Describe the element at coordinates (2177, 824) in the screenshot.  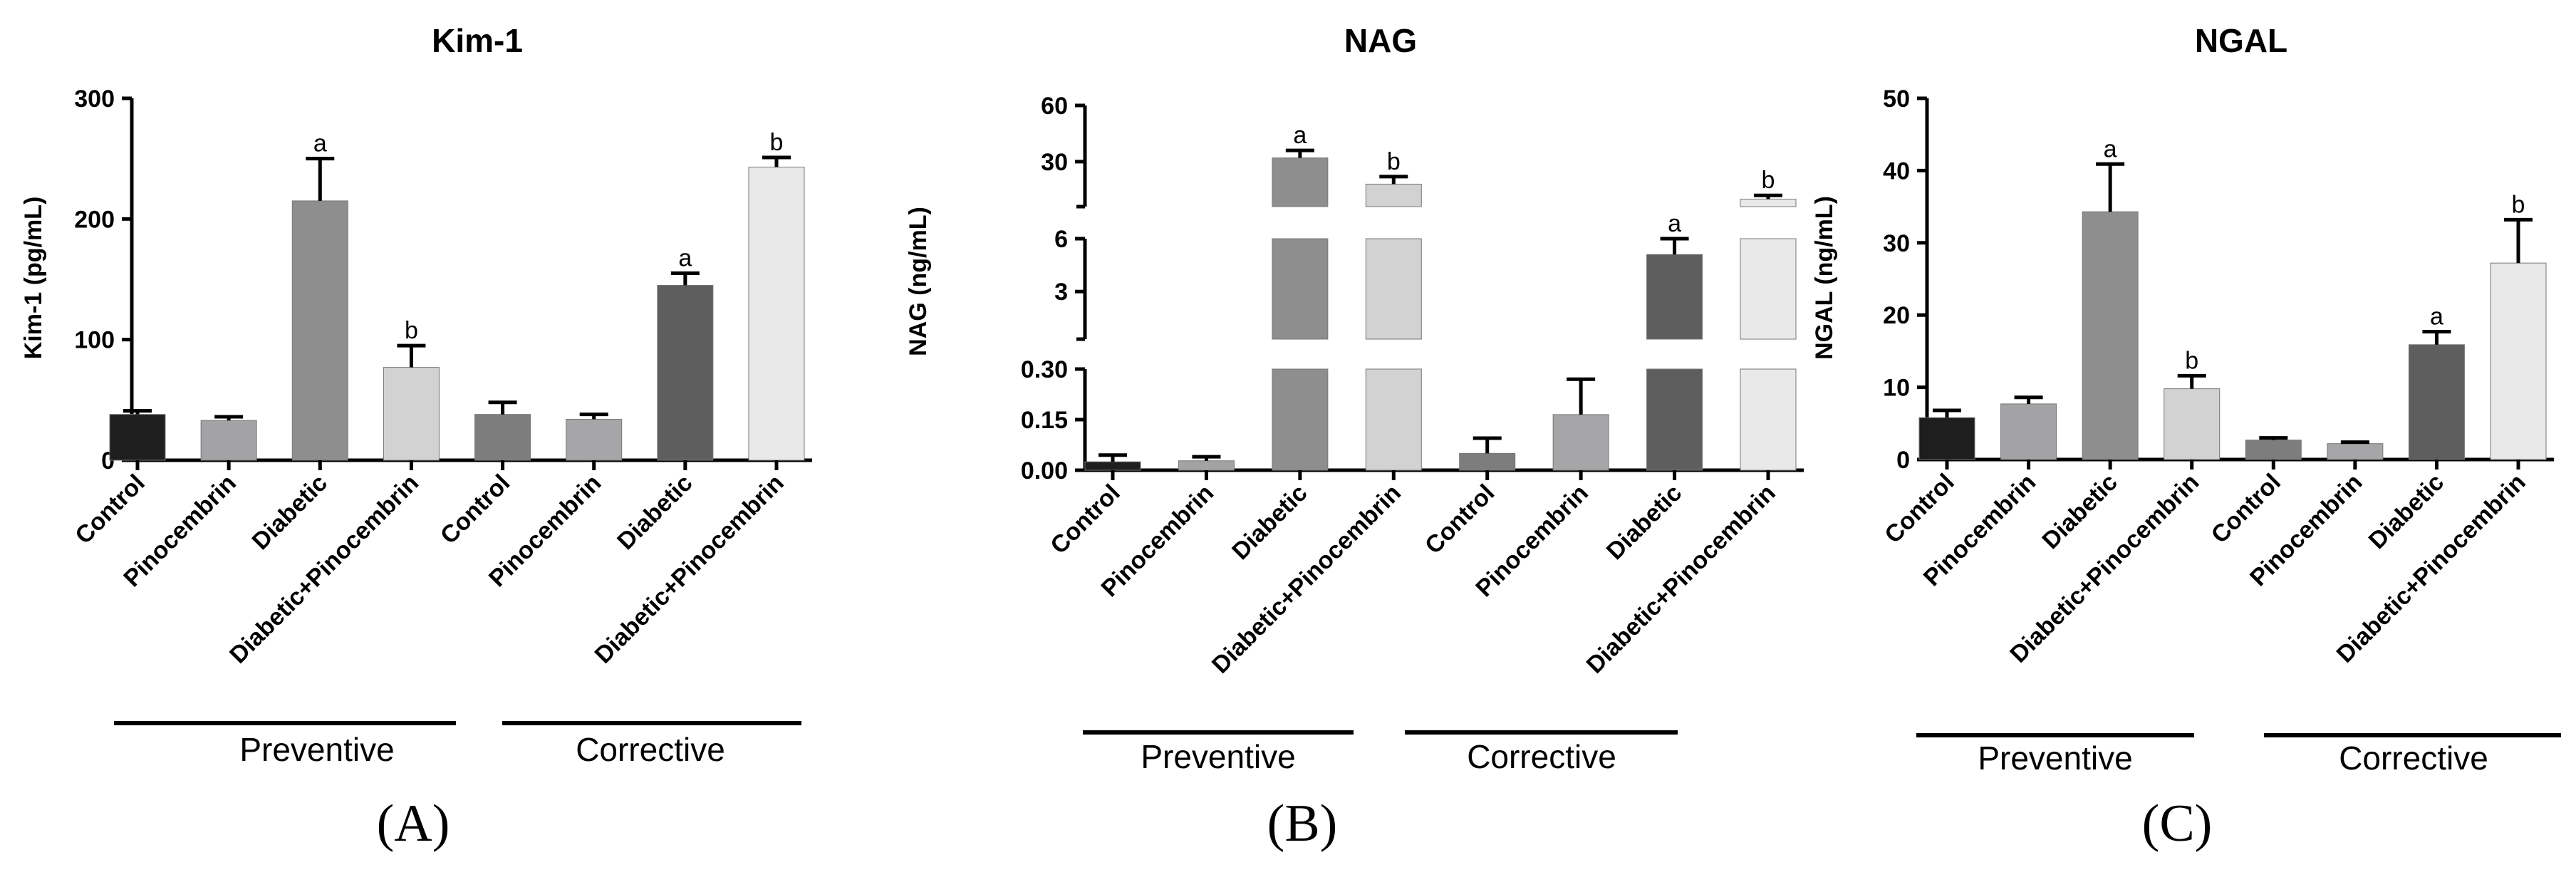
I see `panel-label: (C)` at that location.